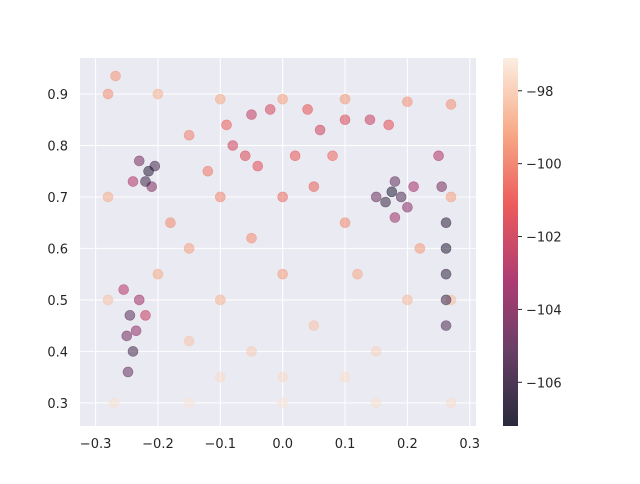  Describe the element at coordinates (539, 92) in the screenshot. I see `colorbar-tick-label: −98` at that location.